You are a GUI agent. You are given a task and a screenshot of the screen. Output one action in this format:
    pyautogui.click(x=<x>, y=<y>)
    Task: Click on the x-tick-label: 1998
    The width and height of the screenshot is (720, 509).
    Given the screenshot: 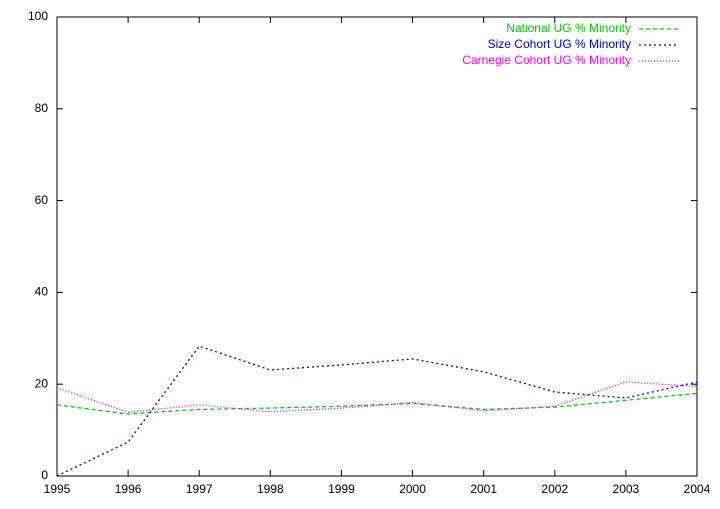 What is the action you would take?
    pyautogui.click(x=270, y=489)
    